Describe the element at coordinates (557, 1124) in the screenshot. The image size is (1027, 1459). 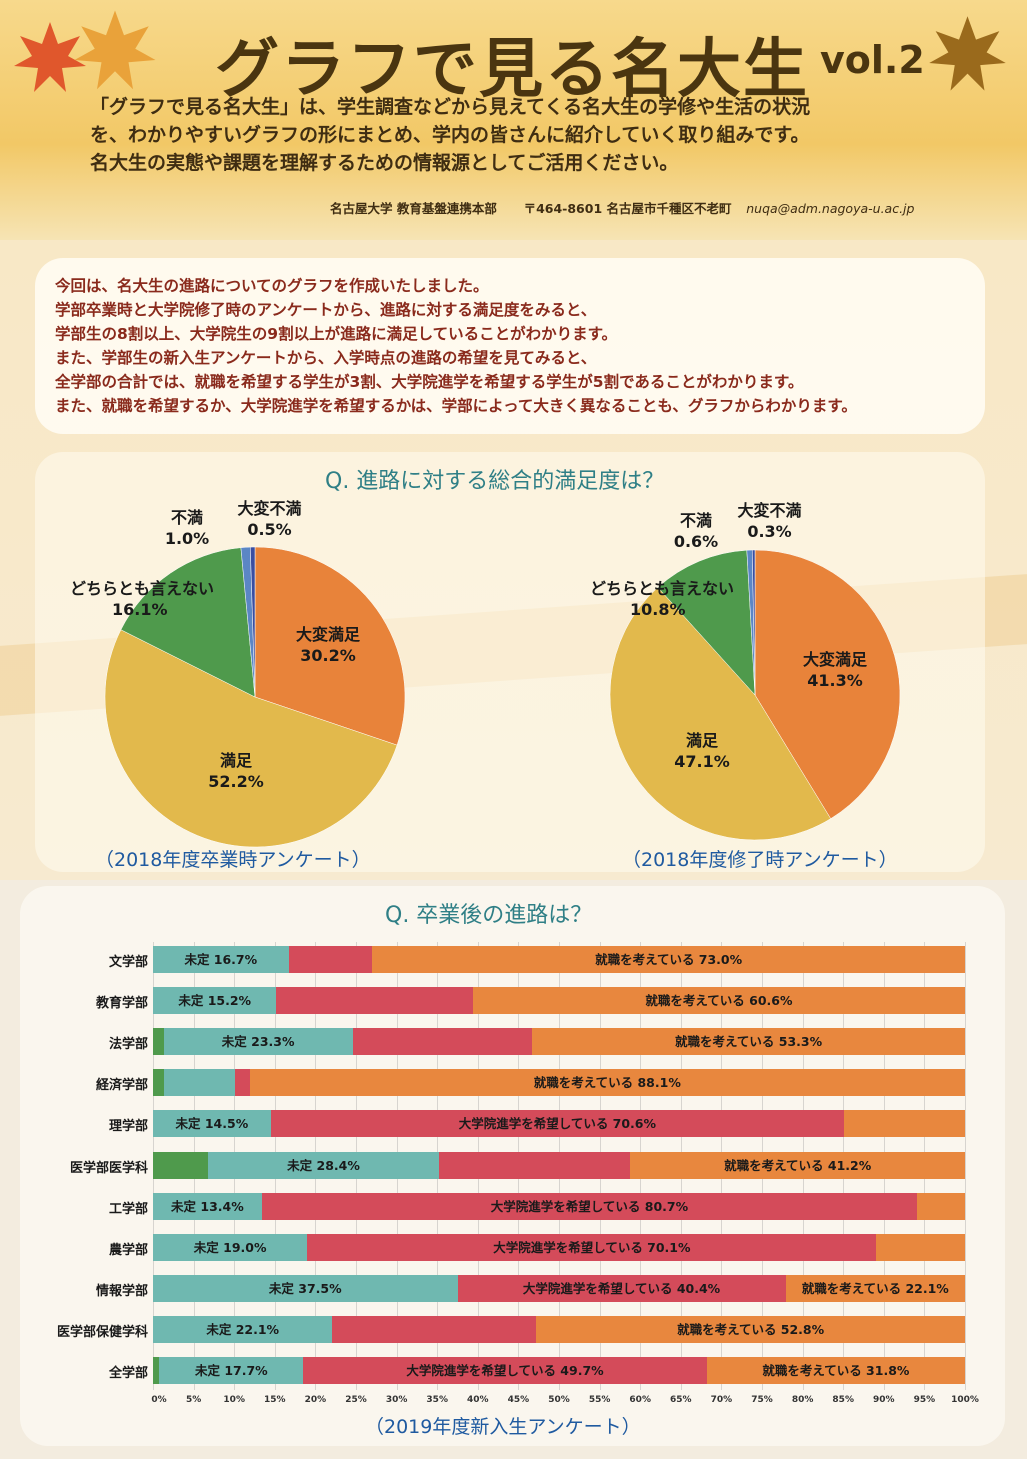
I see `bar-segment-label: 大学院進学を希望している 70.6%` at that location.